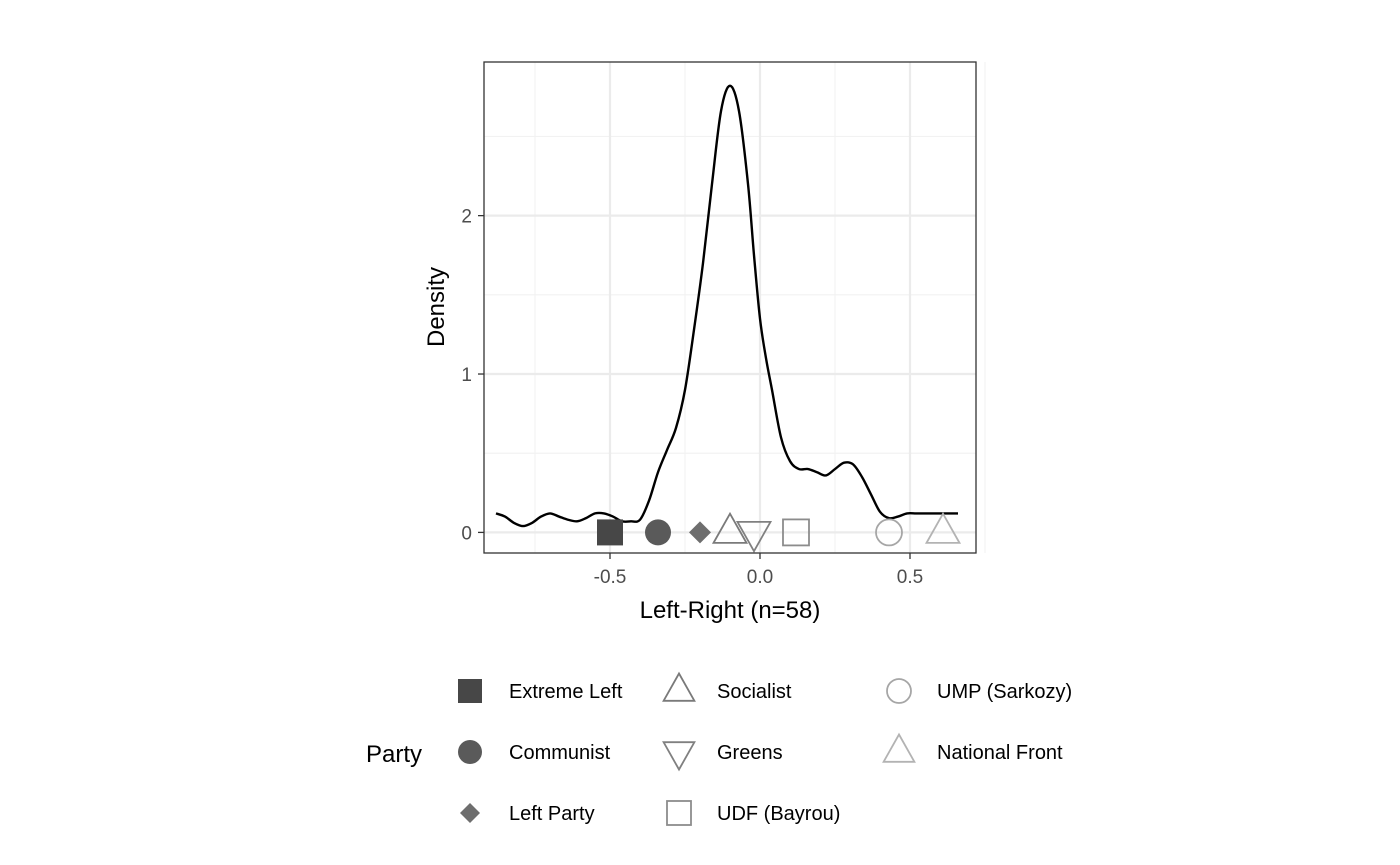 The width and height of the screenshot is (1400, 865). I want to click on y-axis: 0 1 2, so click(472, 375).